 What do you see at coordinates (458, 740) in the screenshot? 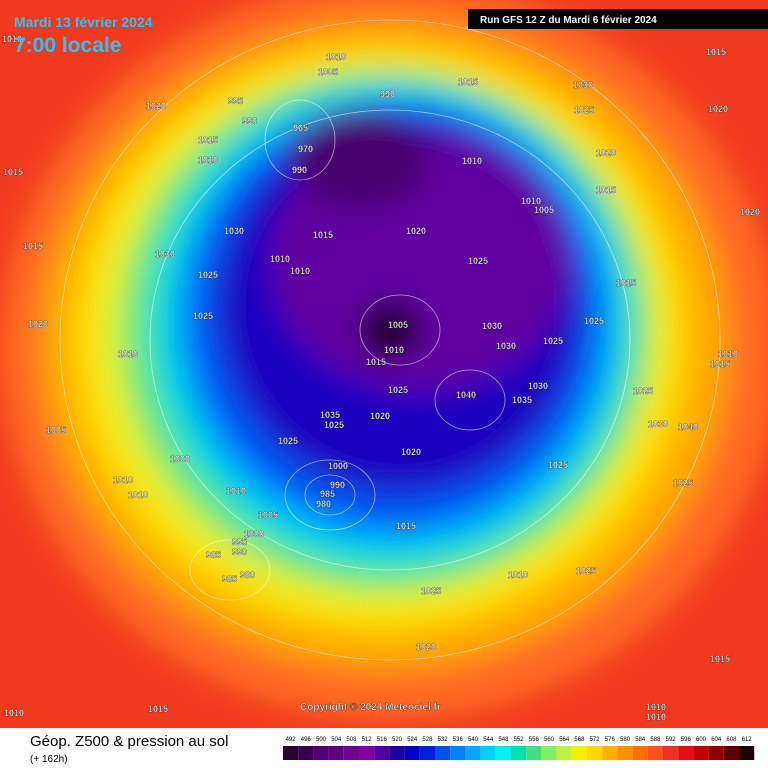
I see `scale-label: 536` at bounding box center [458, 740].